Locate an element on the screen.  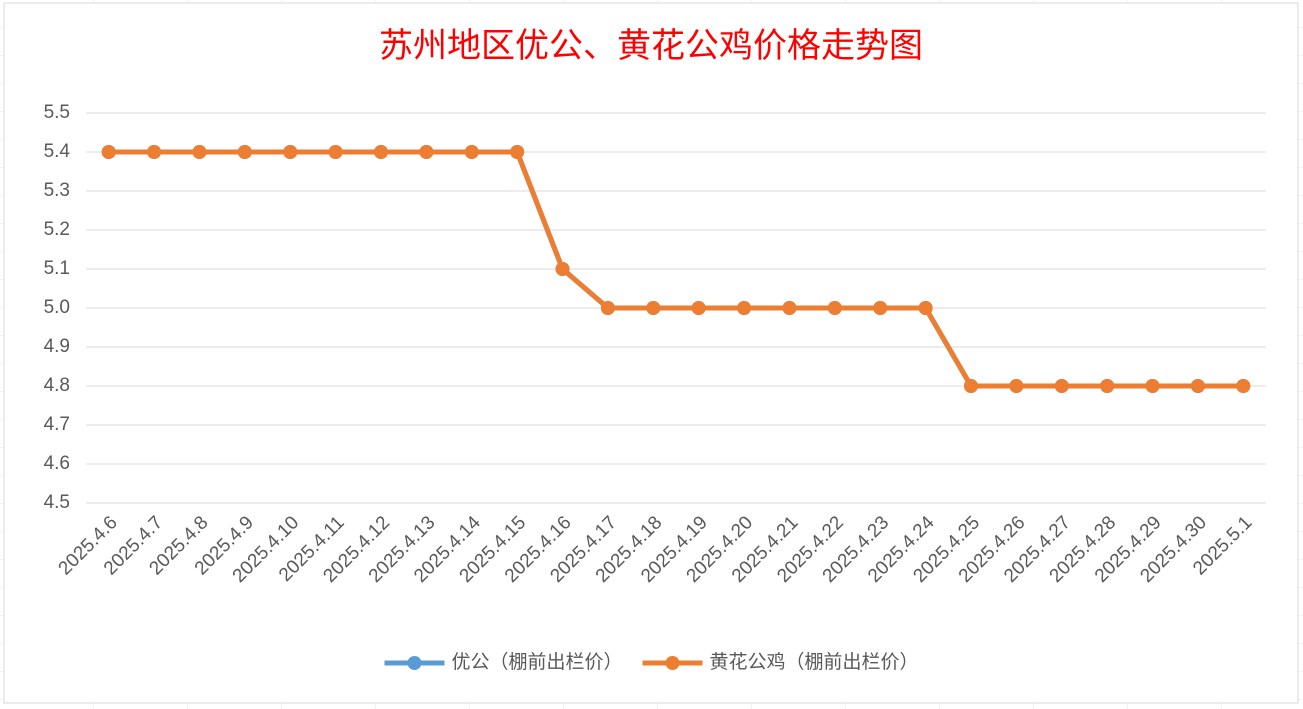
y-tick-label: 5.2 is located at coordinates (57, 229).